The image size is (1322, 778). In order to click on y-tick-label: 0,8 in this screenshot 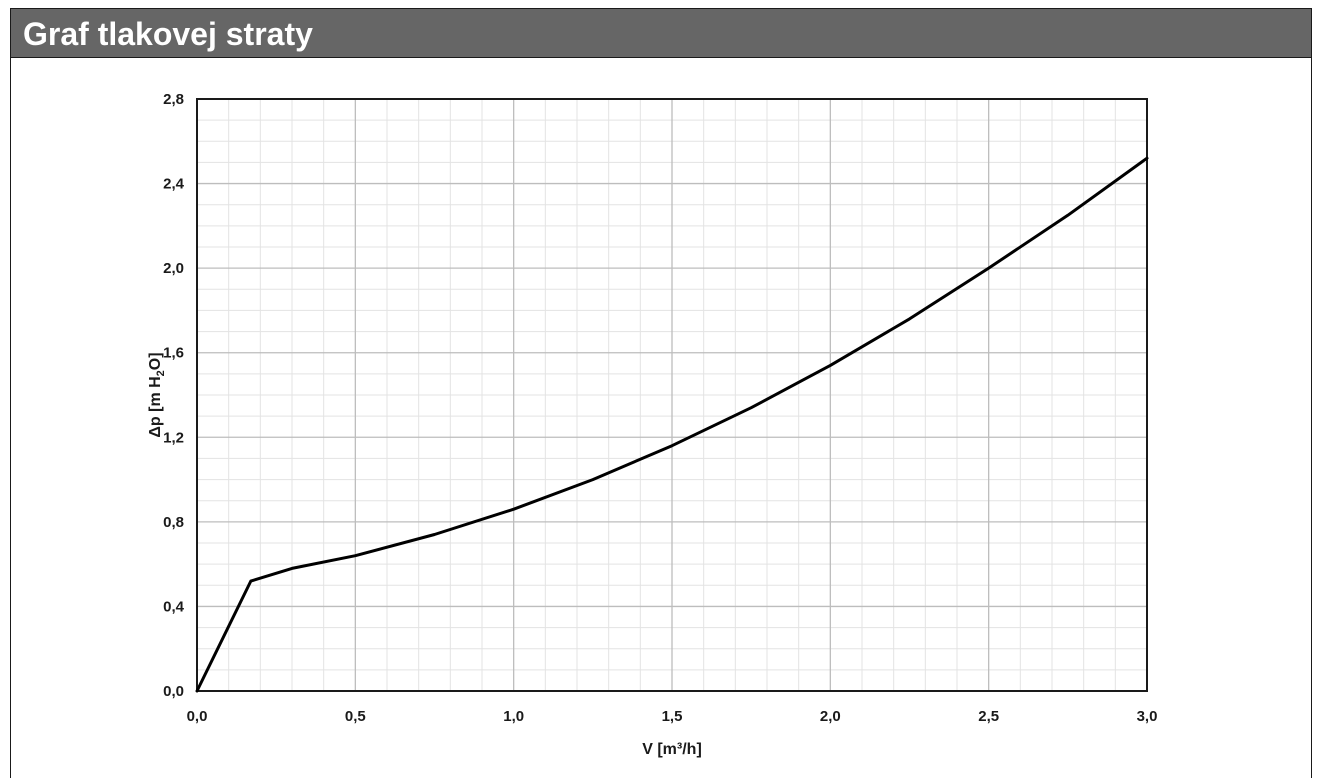, I will do `click(173, 522)`.